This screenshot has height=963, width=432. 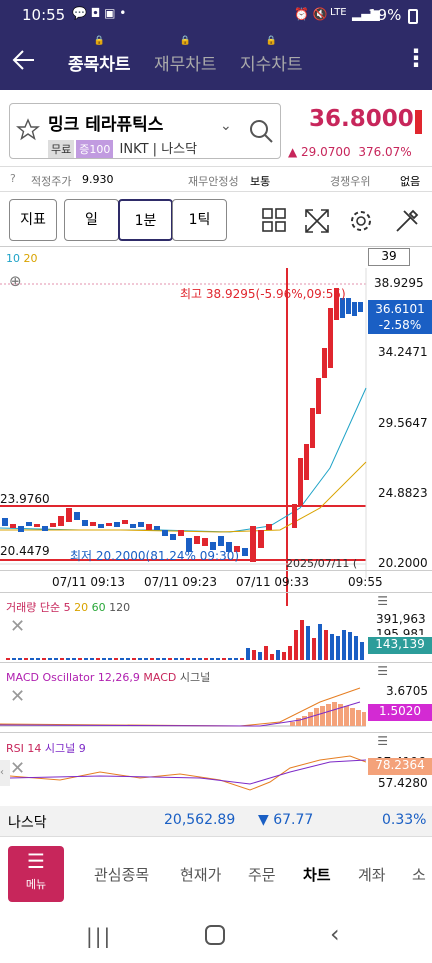 What do you see at coordinates (372, 875) in the screenshot?
I see `nav-account: 계좌` at bounding box center [372, 875].